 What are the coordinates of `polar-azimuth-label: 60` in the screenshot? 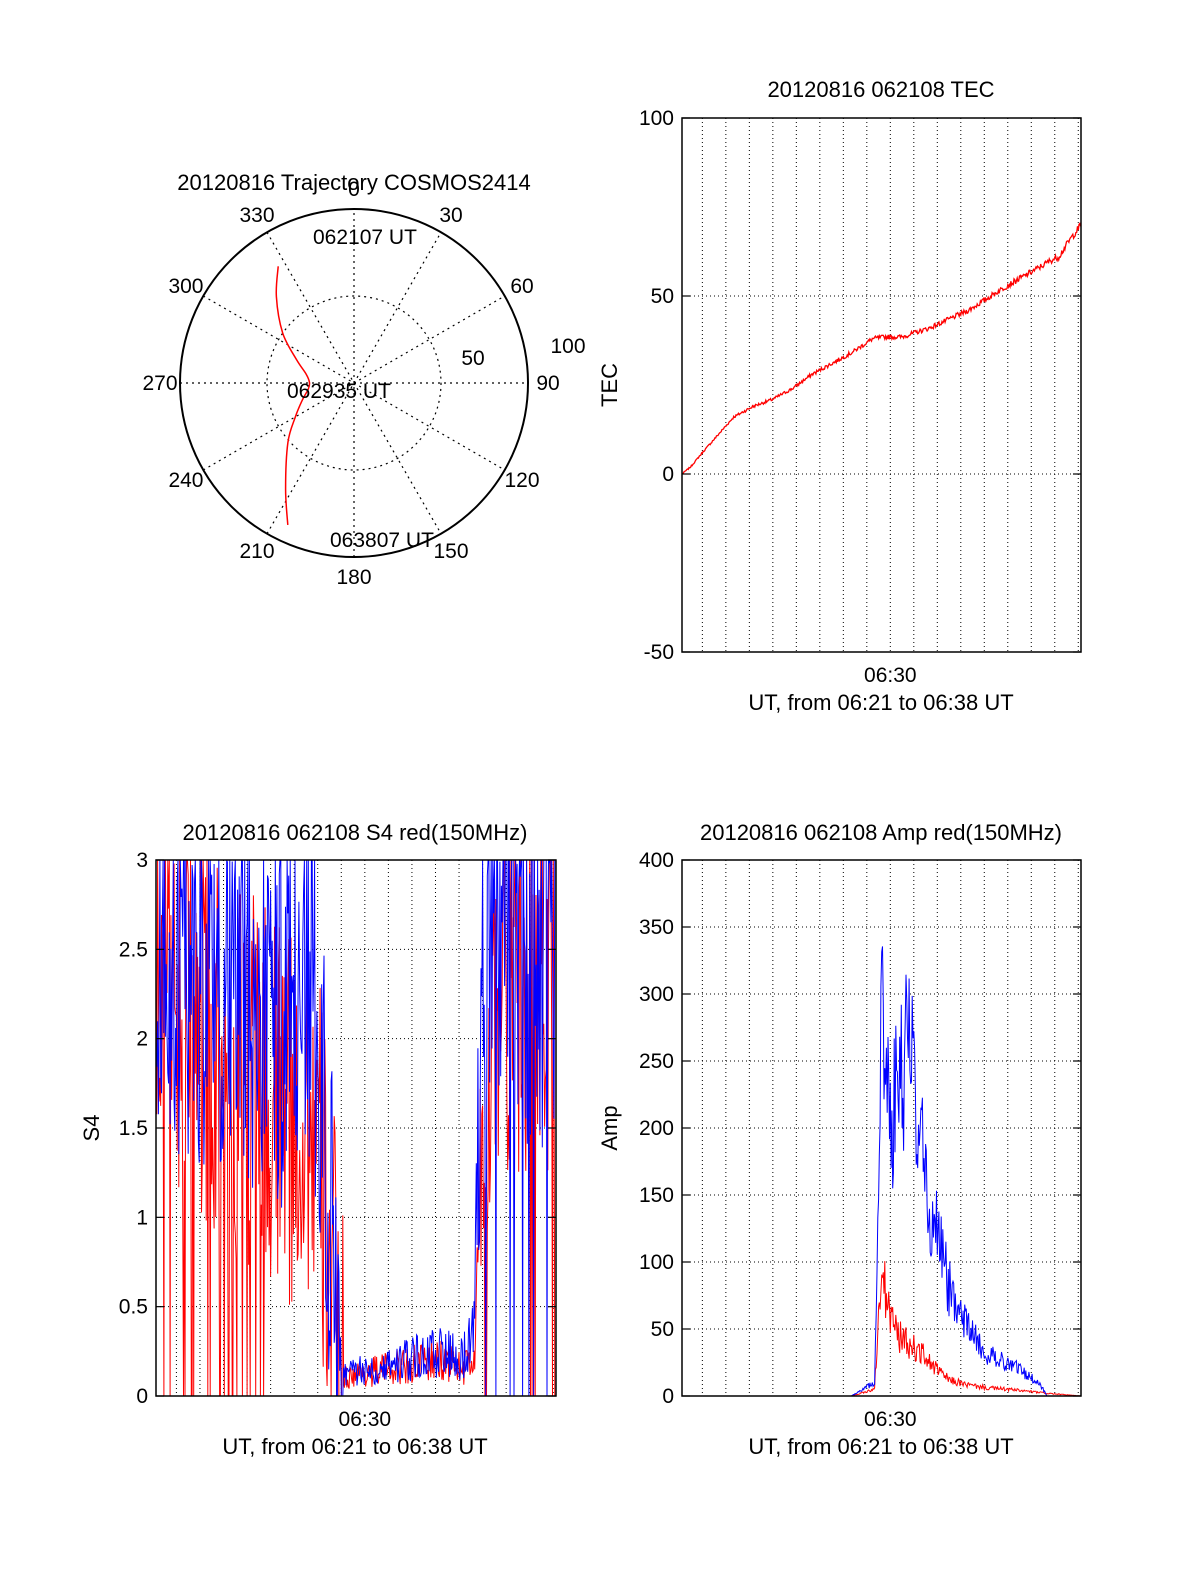 It's located at (521, 286).